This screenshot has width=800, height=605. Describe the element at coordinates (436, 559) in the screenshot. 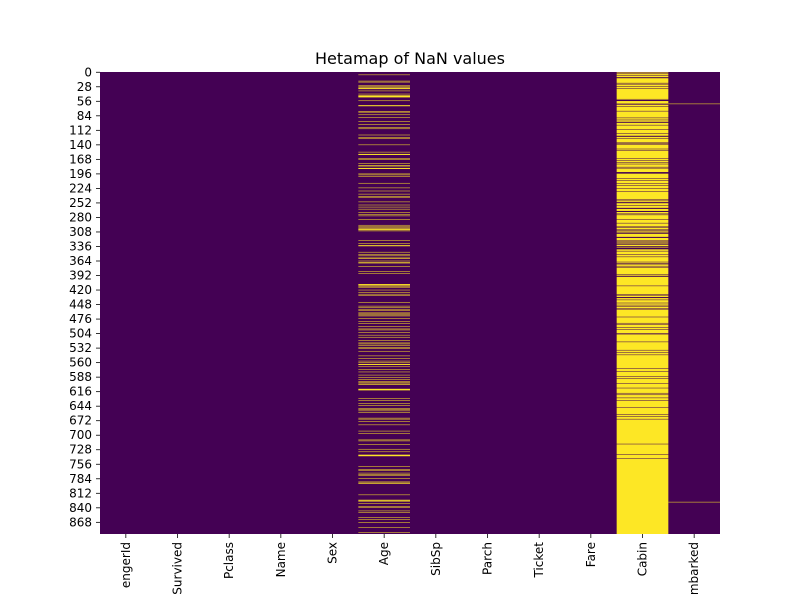

I see `x-tick-label: SibSp` at that location.